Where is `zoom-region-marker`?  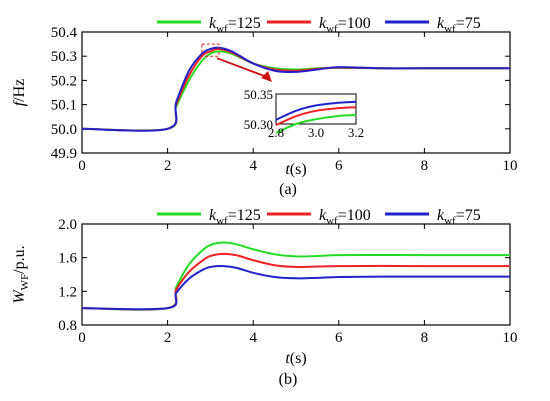
zoom-region-marker is located at coordinates (210, 50).